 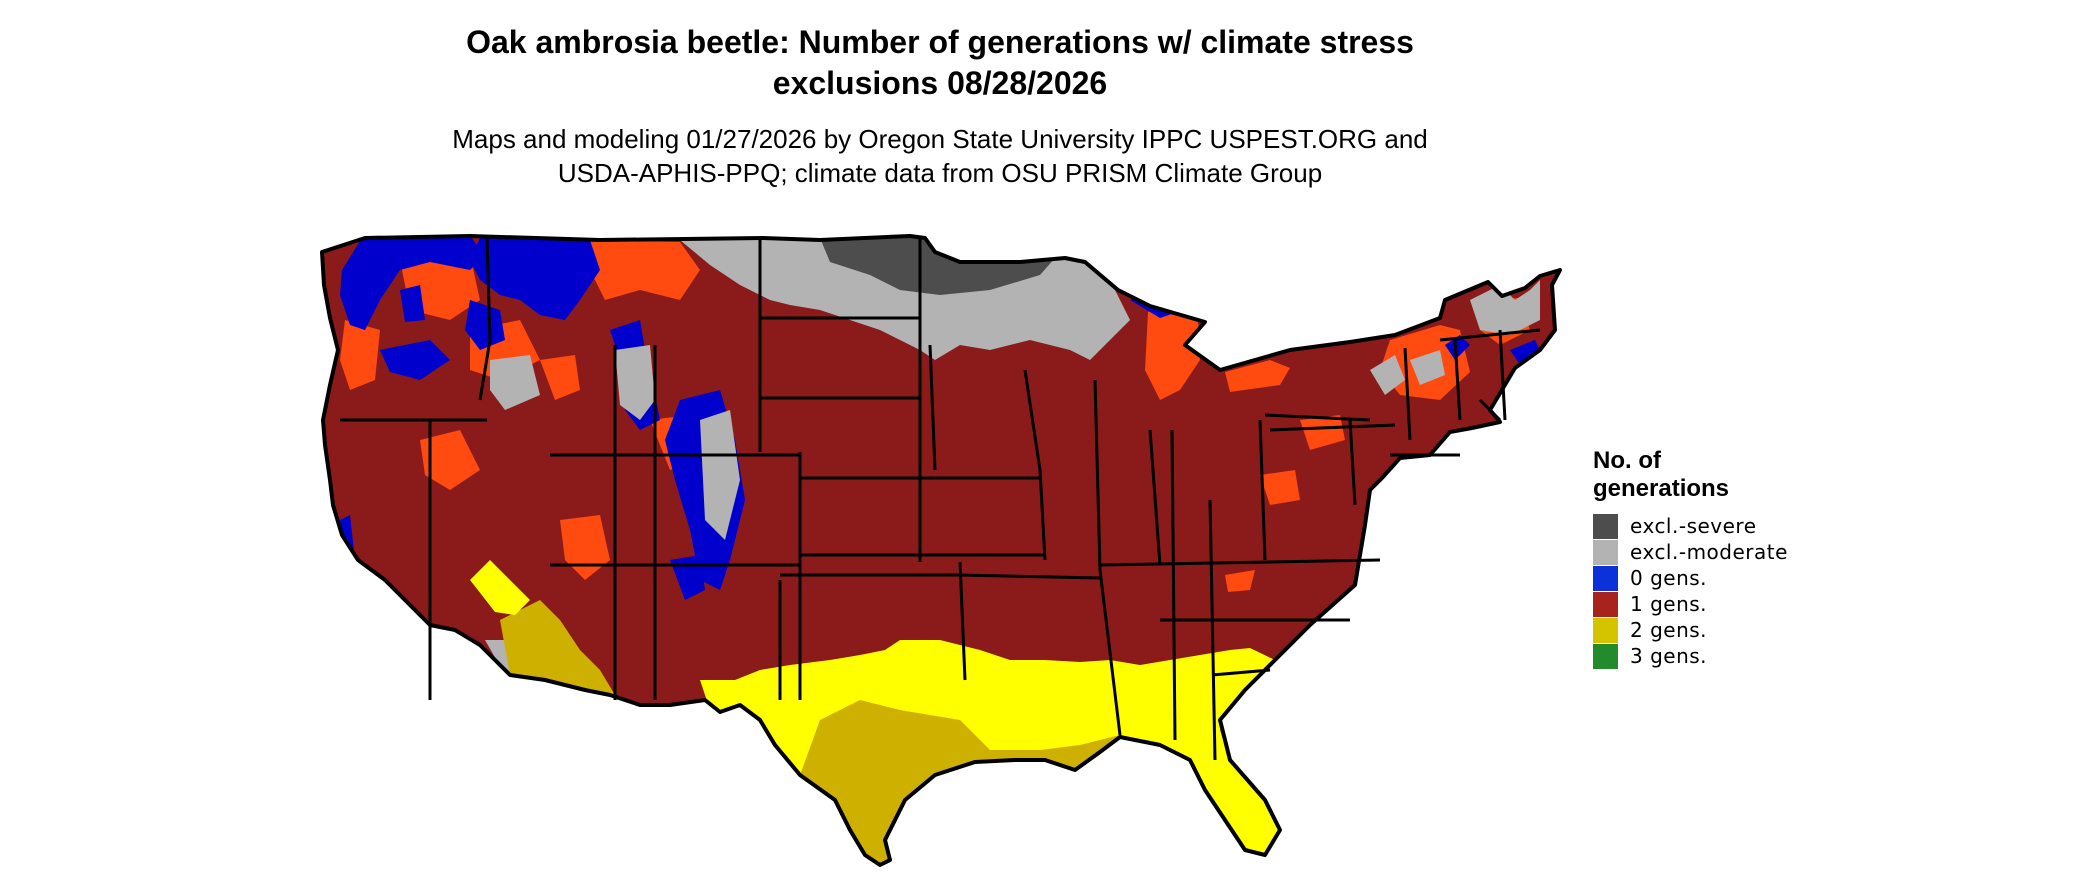 I want to click on legend-title-line-1: No. of, so click(x=1627, y=460).